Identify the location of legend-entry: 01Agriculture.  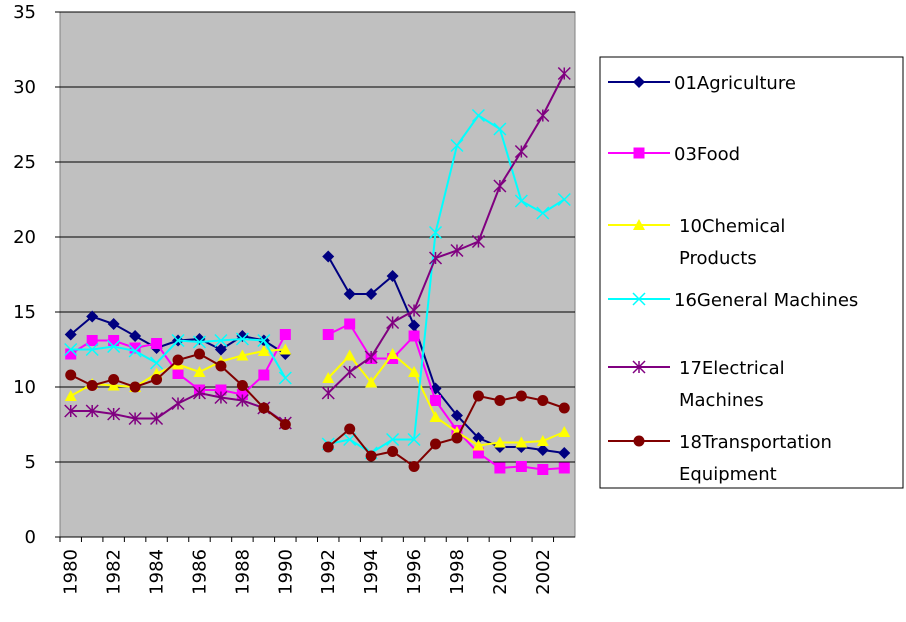
(702, 83).